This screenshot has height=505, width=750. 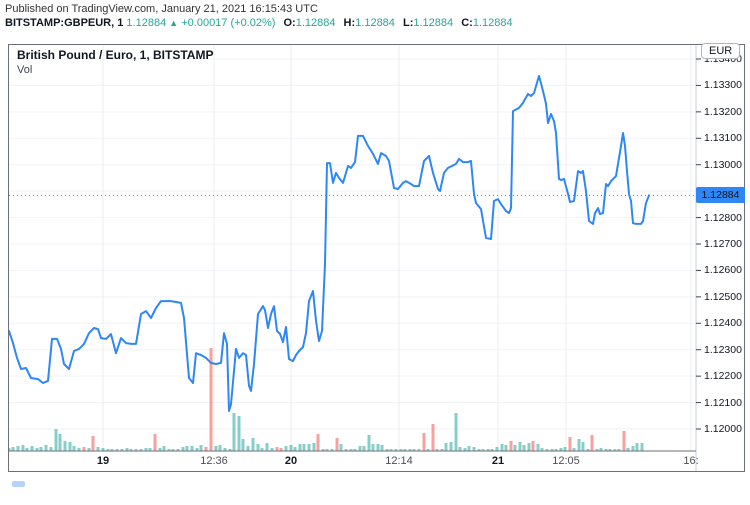 What do you see at coordinates (723, 402) in the screenshot?
I see `price-axis-label: 1.12100` at bounding box center [723, 402].